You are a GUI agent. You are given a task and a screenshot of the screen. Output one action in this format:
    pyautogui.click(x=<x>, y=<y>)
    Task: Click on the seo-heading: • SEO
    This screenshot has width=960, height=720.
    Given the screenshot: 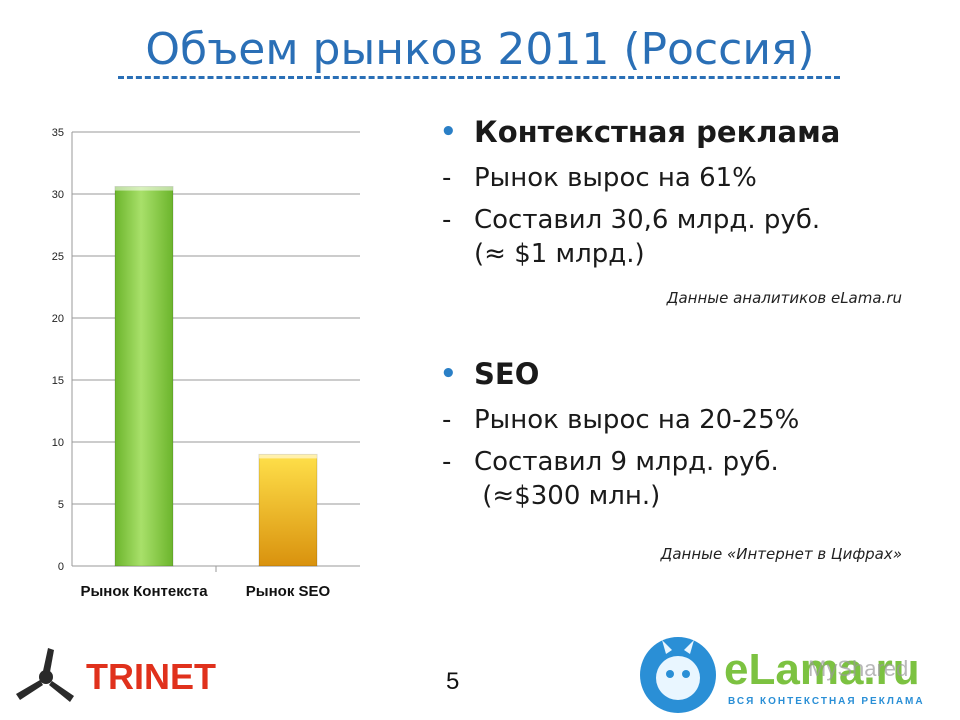 What is the action you would take?
    pyautogui.click(x=686, y=374)
    